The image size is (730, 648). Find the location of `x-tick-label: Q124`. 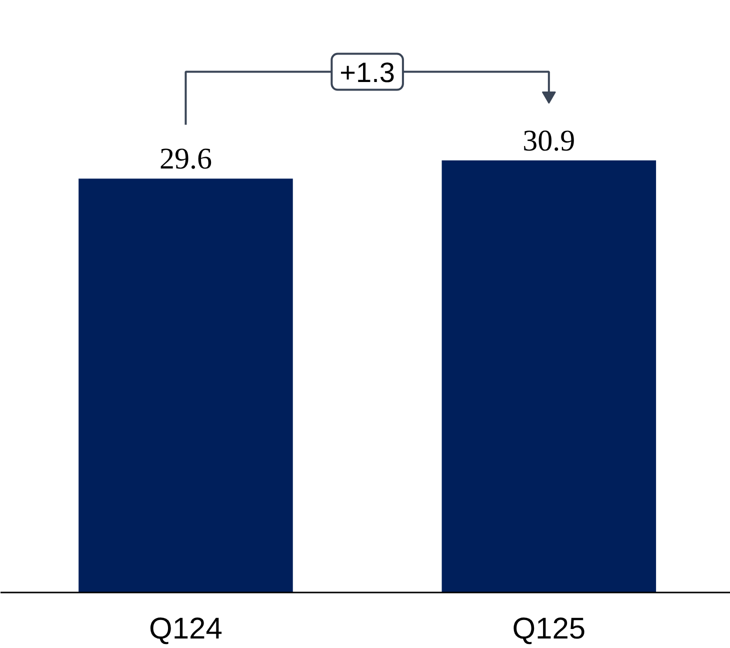

x-tick-label: Q124 is located at coordinates (185, 629).